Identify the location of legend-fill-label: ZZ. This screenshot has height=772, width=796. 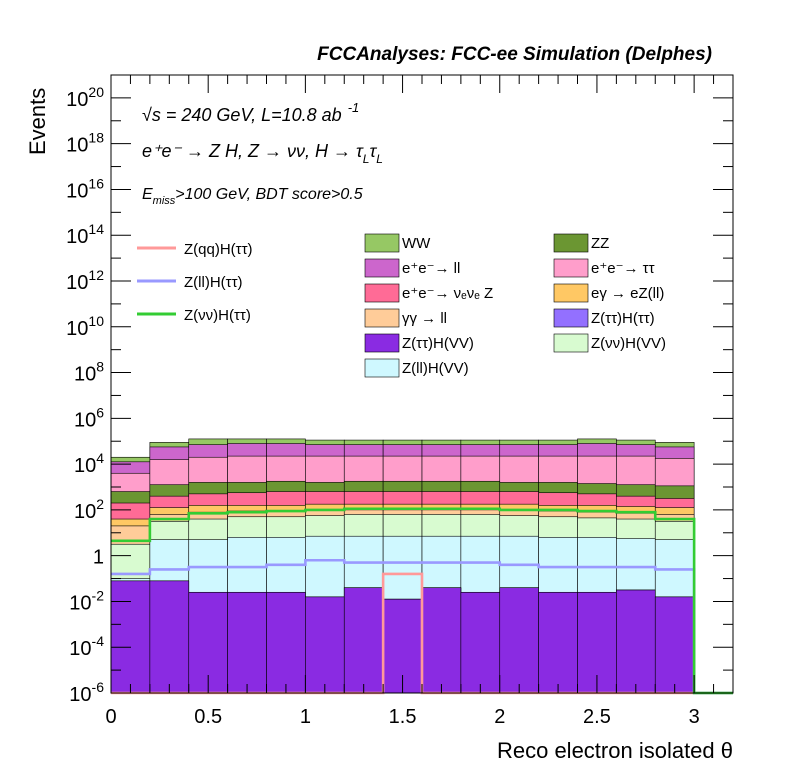
(600, 243).